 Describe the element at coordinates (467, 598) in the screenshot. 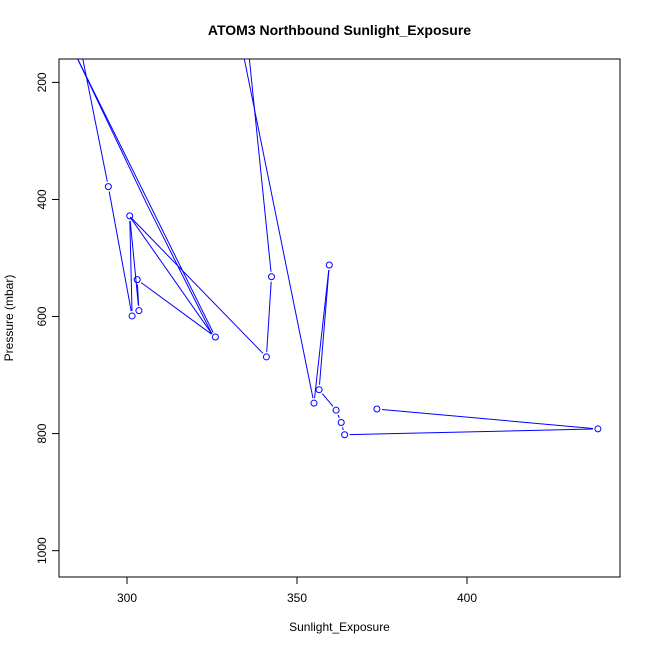

I see `x-tick-label: 400` at that location.